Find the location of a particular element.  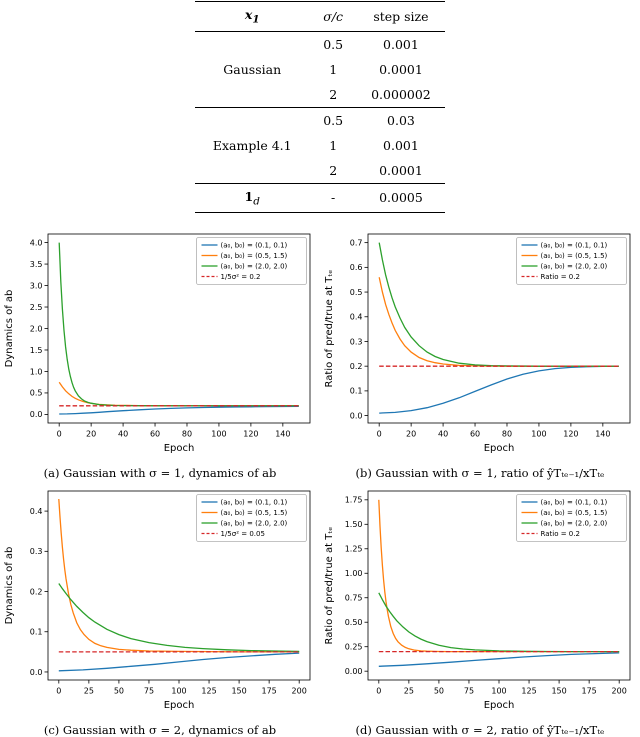

y-axis-label: Dynamics of ab is located at coordinates (9, 329).